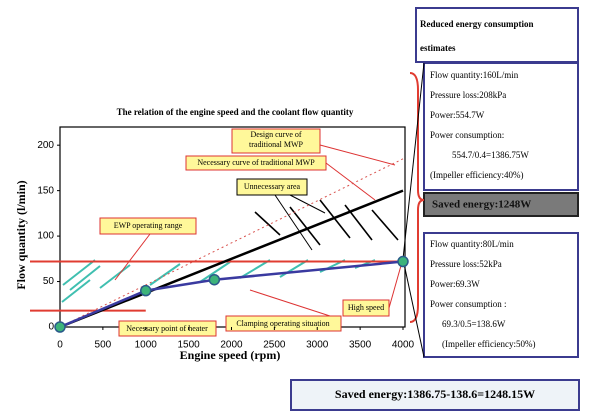 The image size is (600, 419). Describe the element at coordinates (189, 345) in the screenshot. I see `x-tick-label: 1500` at that location.